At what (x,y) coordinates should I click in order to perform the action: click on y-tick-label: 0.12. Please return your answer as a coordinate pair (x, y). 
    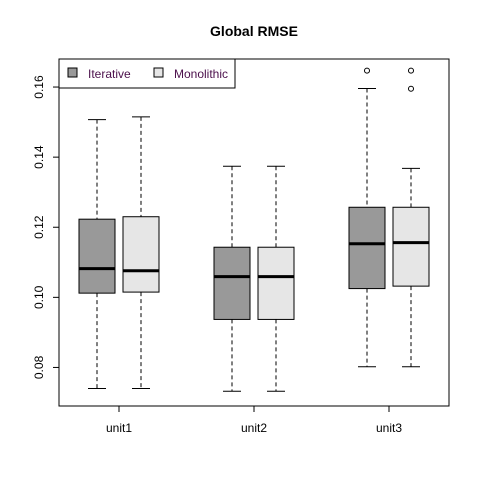
    Looking at the image, I should click on (39, 227).